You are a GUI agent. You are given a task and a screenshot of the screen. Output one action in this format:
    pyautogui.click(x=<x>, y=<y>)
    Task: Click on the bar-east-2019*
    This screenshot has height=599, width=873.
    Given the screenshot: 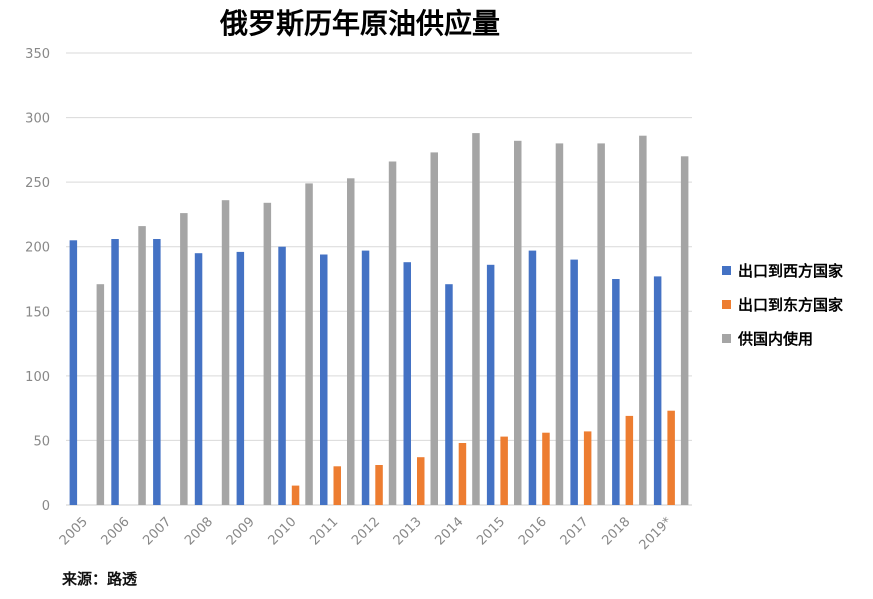 What is the action you would take?
    pyautogui.click(x=671, y=457)
    